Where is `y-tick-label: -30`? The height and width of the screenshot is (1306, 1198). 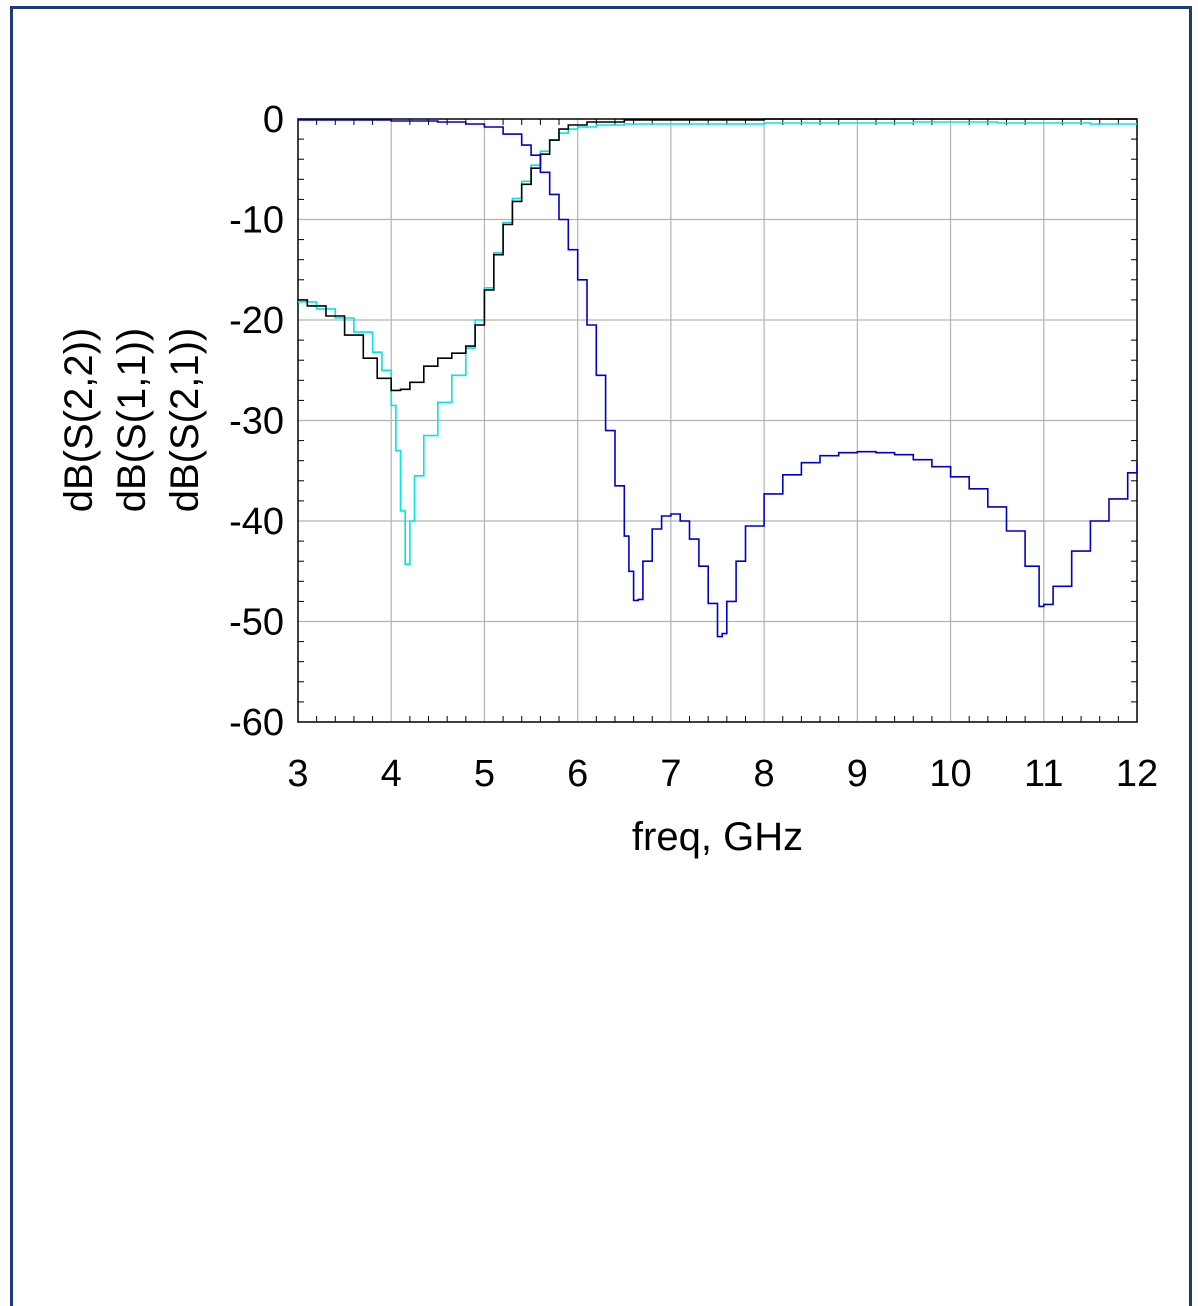
y-tick-label: -30 is located at coordinates (256, 422).